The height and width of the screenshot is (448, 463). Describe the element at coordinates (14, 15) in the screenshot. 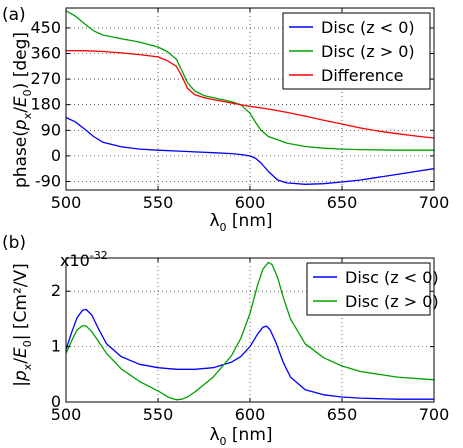

I see `panel-label-a: (a)` at that location.